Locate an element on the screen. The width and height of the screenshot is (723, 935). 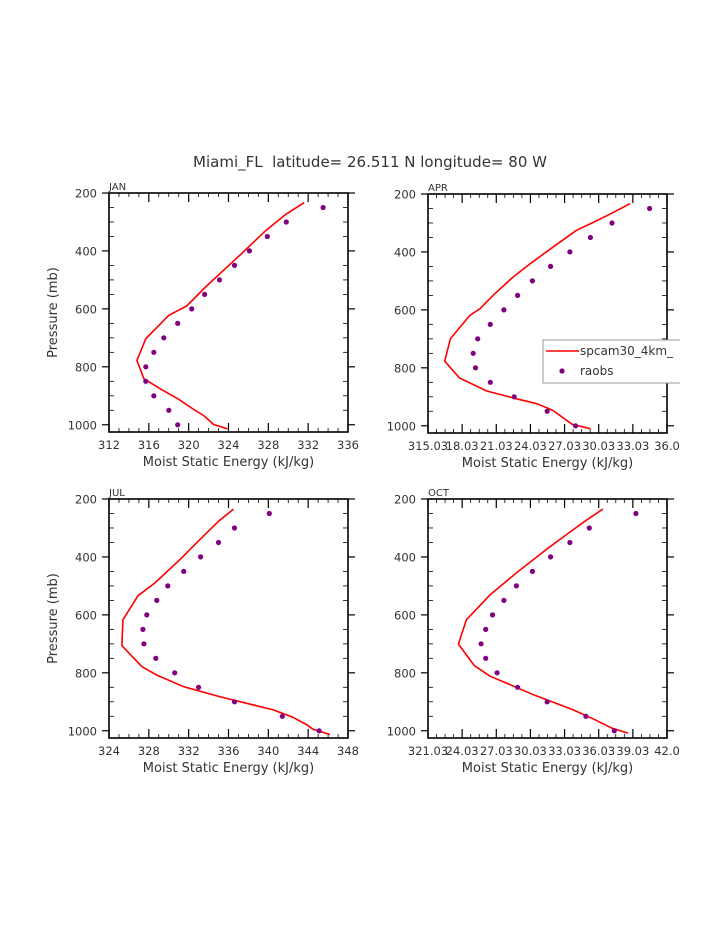
x-tick-label: 316 is located at coordinates (149, 445).